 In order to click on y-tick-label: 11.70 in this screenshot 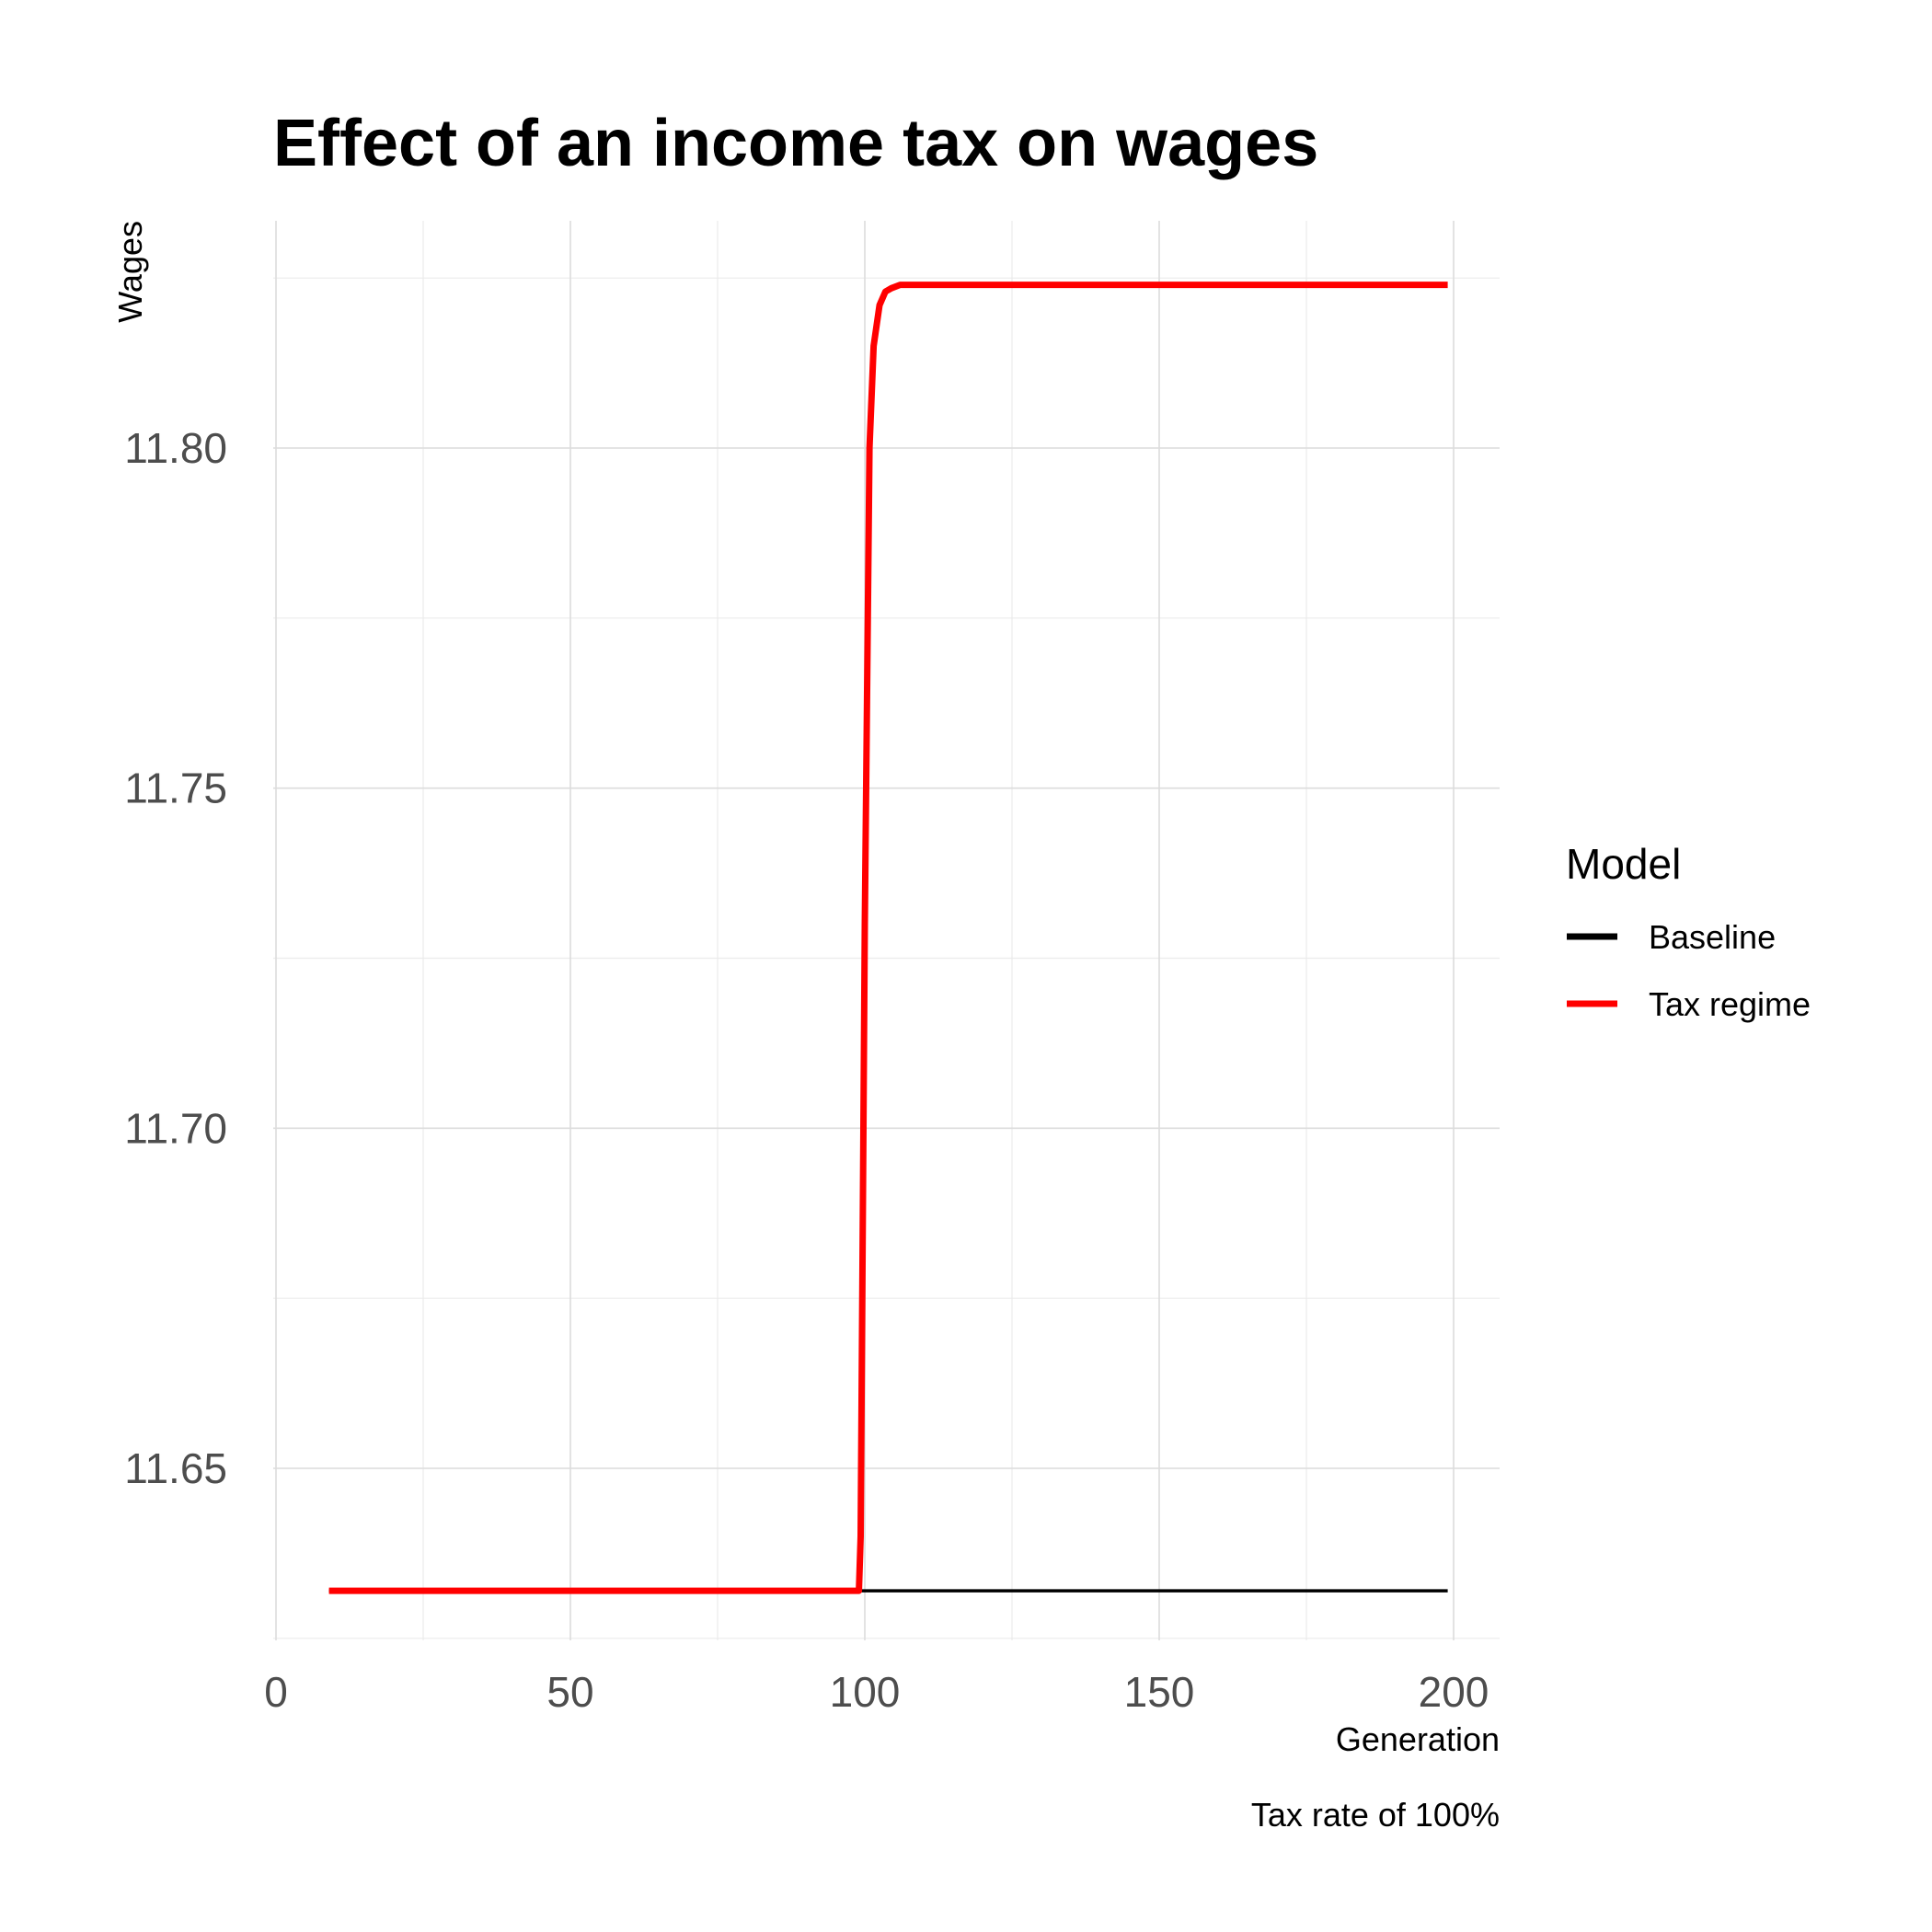, I will do `click(175, 1128)`.